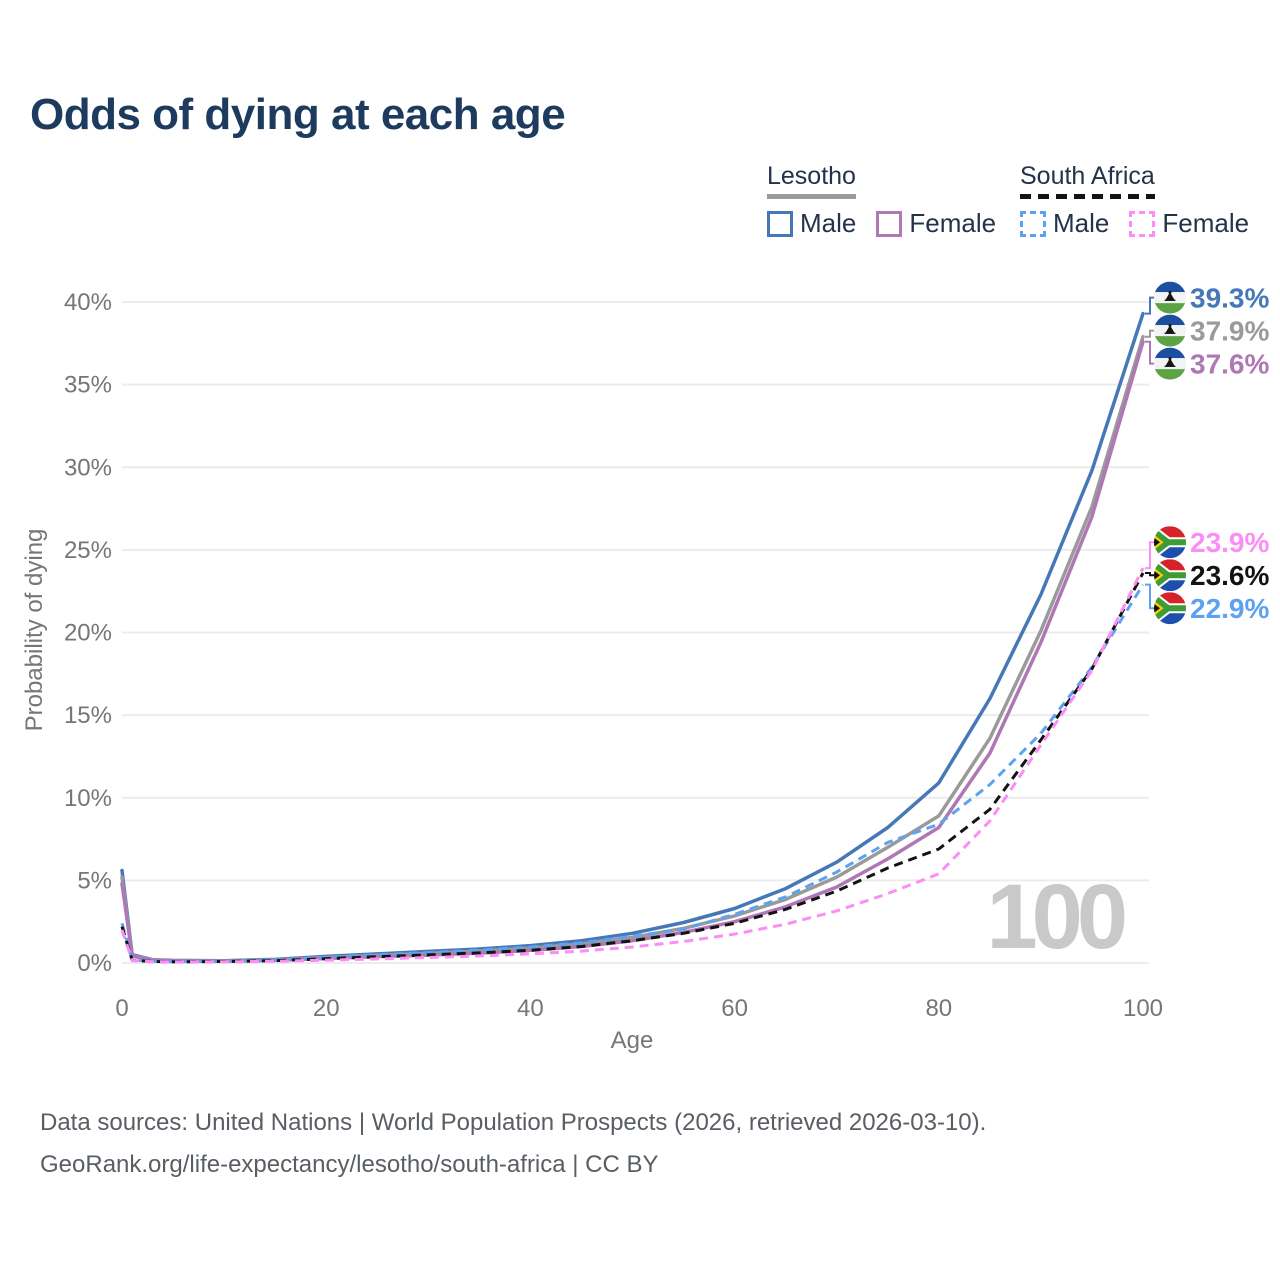  Describe the element at coordinates (1149, 574) in the screenshot. I see `end-label-connector-south-africa-total` at that location.